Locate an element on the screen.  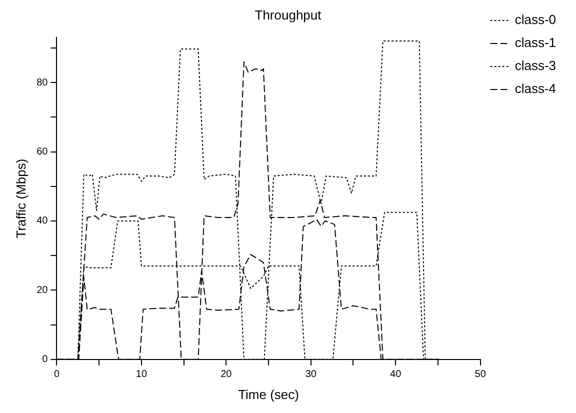
x-tick-label: 40 is located at coordinates (396, 374).